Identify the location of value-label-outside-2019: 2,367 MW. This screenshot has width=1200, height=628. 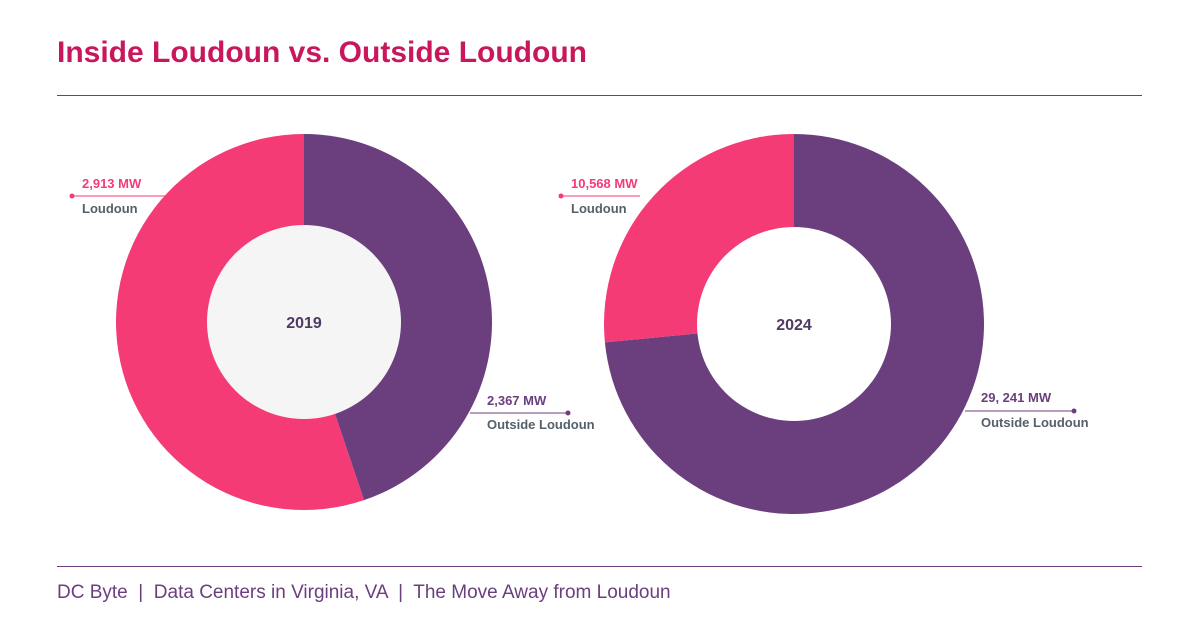
(517, 400).